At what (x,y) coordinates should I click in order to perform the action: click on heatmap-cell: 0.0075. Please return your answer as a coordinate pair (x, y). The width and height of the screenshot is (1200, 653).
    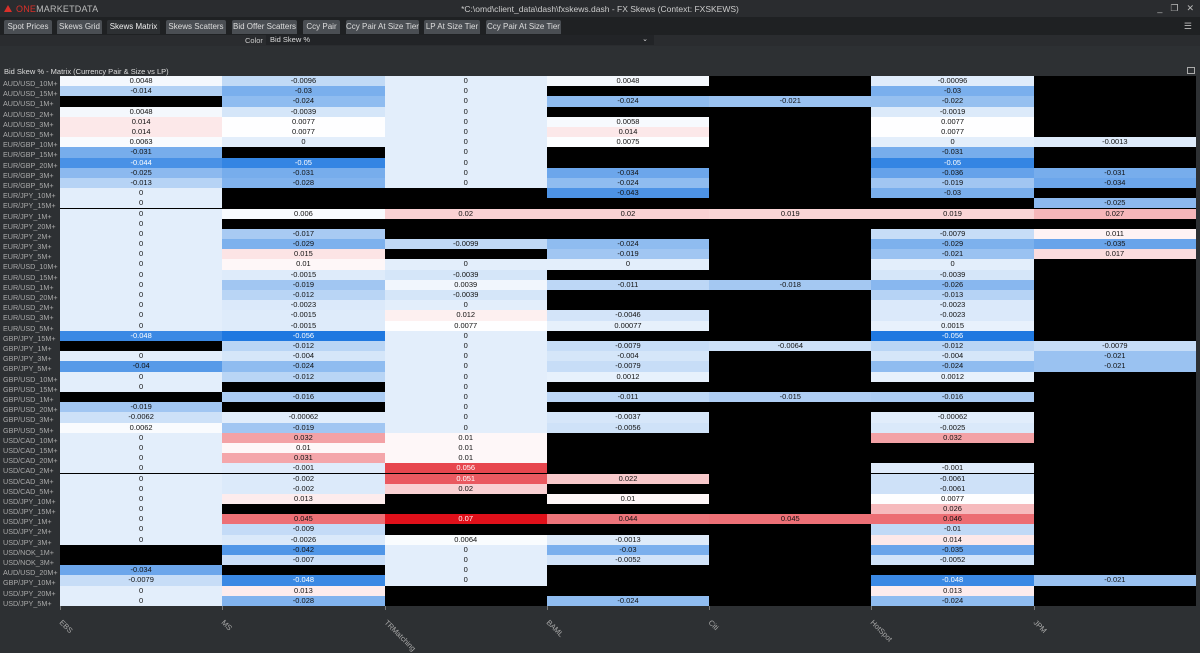
    Looking at the image, I should click on (628, 142).